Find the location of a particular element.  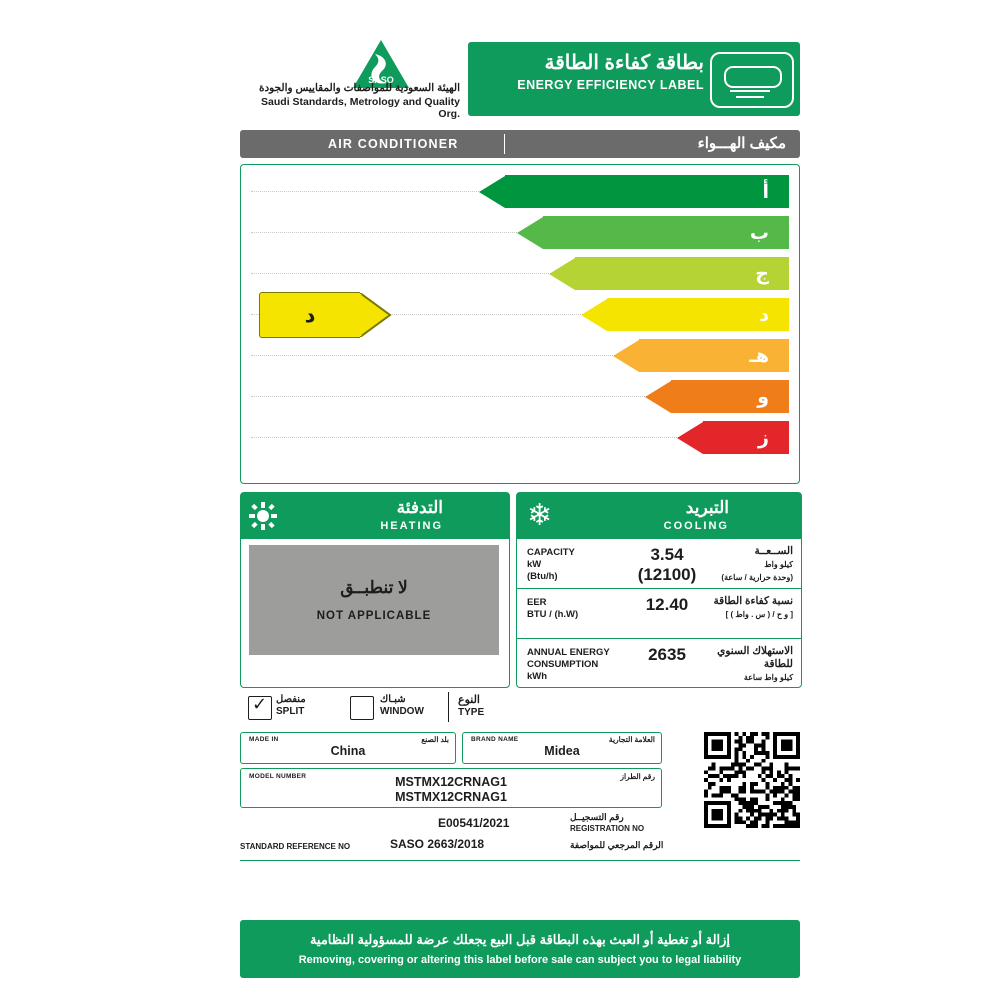

grade-bar-4: د is located at coordinates (685, 314).